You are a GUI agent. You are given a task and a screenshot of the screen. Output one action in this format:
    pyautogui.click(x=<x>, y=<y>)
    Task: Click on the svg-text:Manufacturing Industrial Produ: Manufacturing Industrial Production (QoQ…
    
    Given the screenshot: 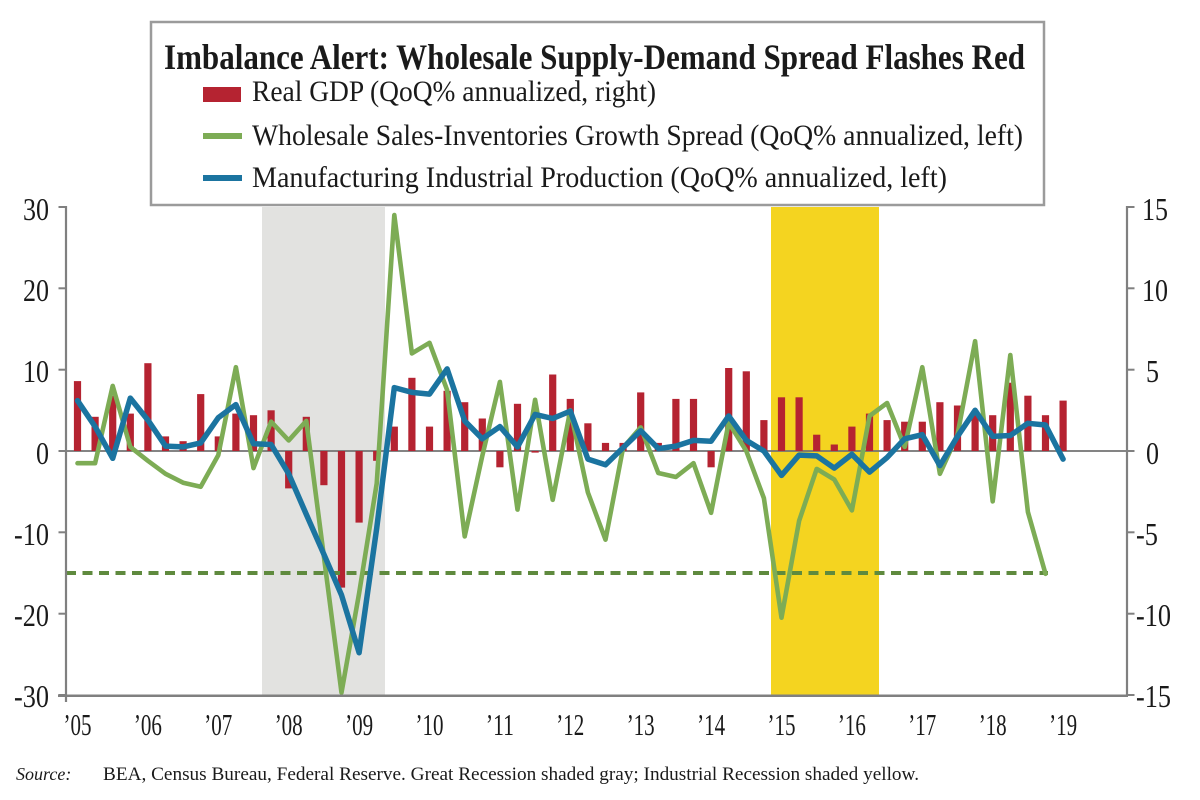 What is the action you would take?
    pyautogui.click(x=599, y=177)
    